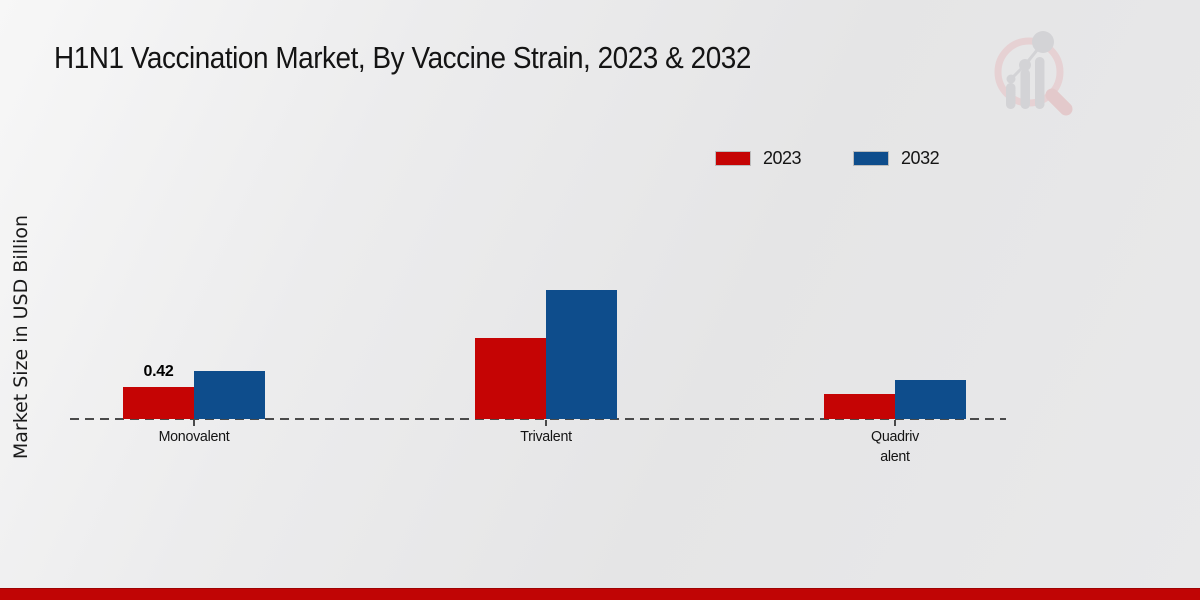  What do you see at coordinates (158, 403) in the screenshot?
I see `bar-2023-monovalent` at bounding box center [158, 403].